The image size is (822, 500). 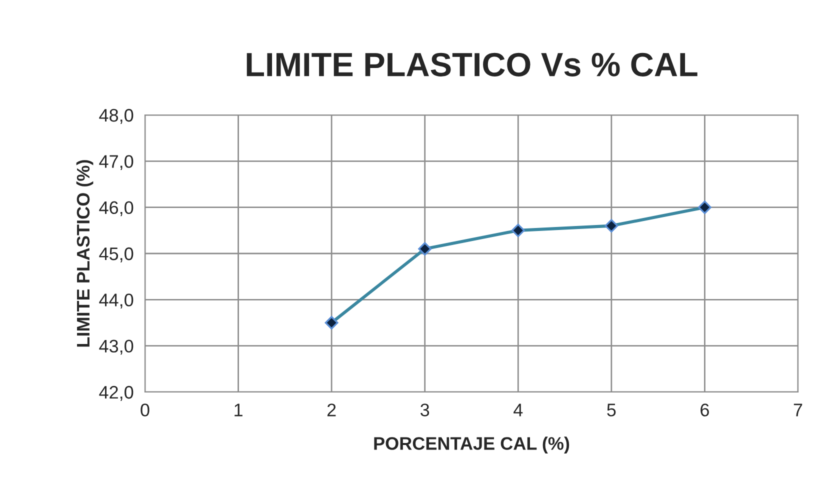 What do you see at coordinates (425, 410) in the screenshot?
I see `x-tick-label: 3` at bounding box center [425, 410].